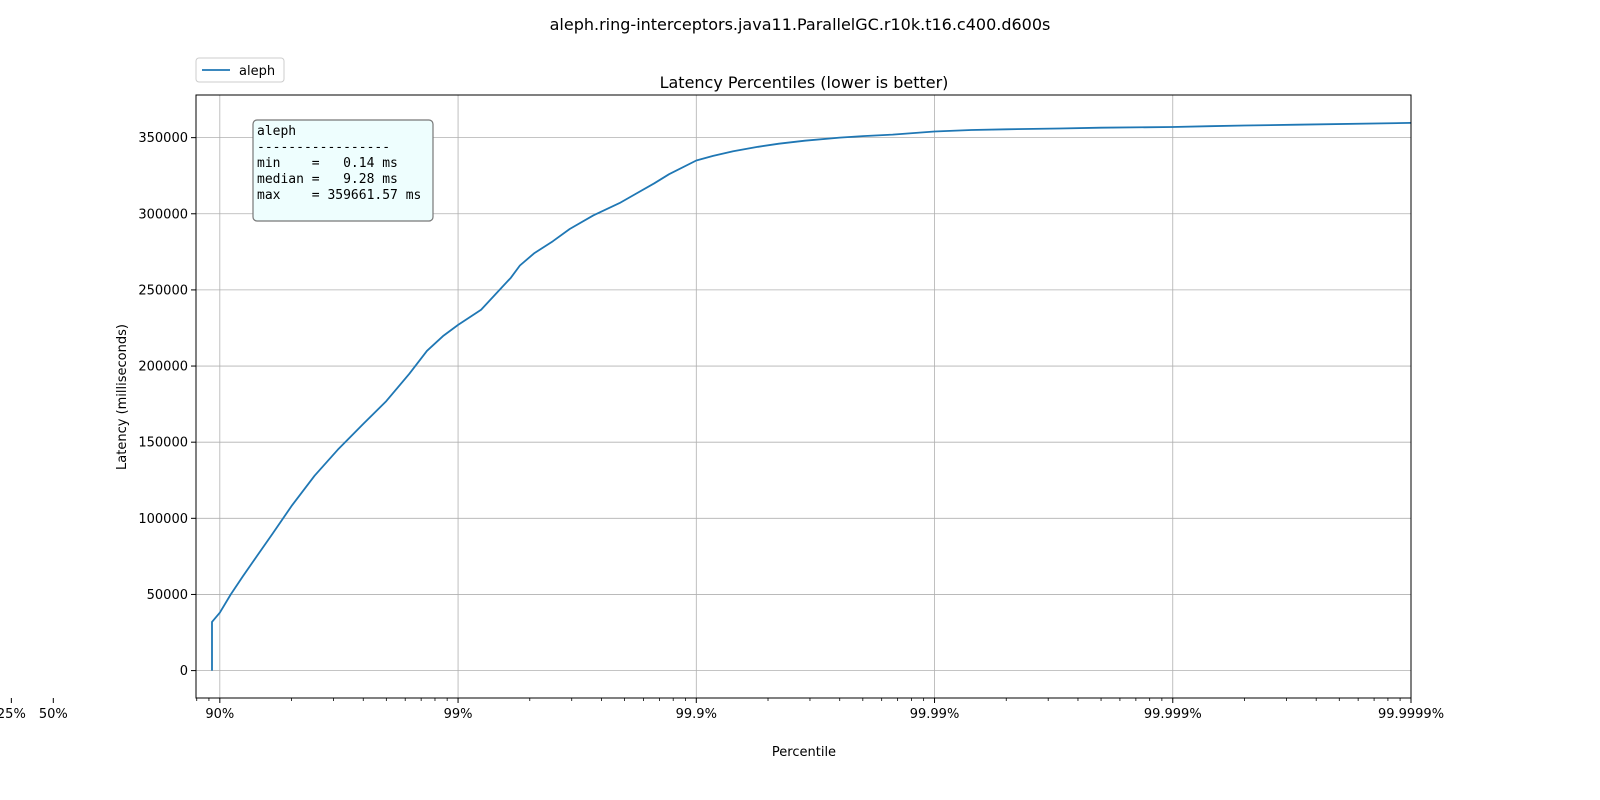  Describe the element at coordinates (458, 714) in the screenshot. I see `x-tick-label-99%: 99%` at that location.